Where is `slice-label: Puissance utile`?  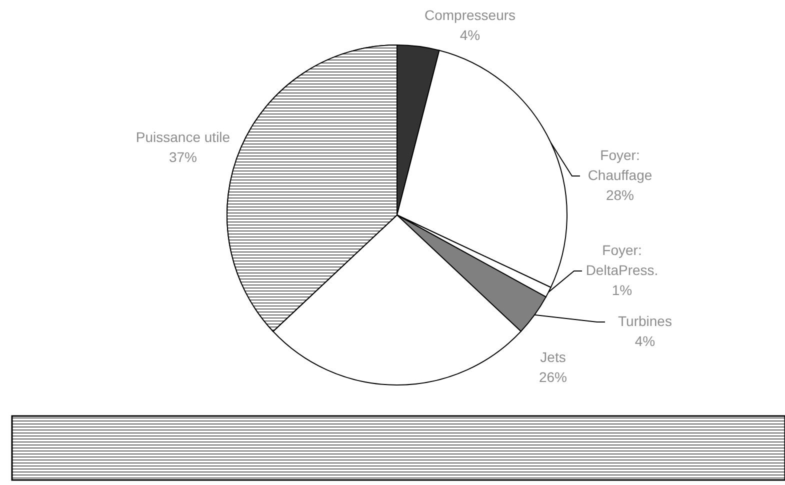
slice-label: Puissance utile is located at coordinates (183, 137).